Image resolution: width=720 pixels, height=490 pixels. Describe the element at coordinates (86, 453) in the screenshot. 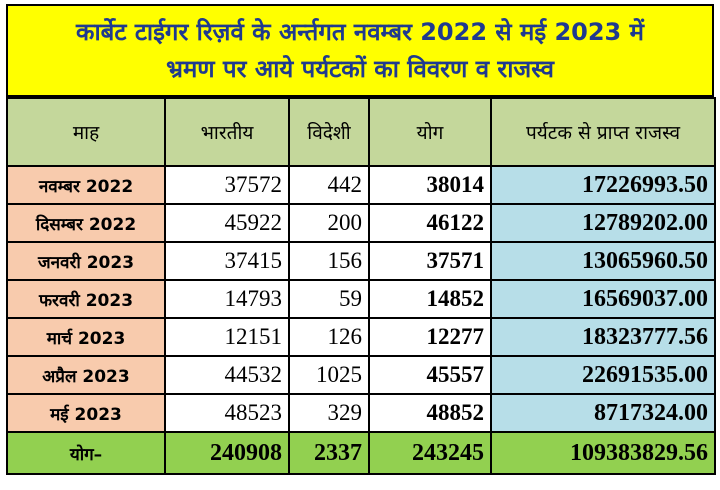

I see `footer-label: योग–` at that location.